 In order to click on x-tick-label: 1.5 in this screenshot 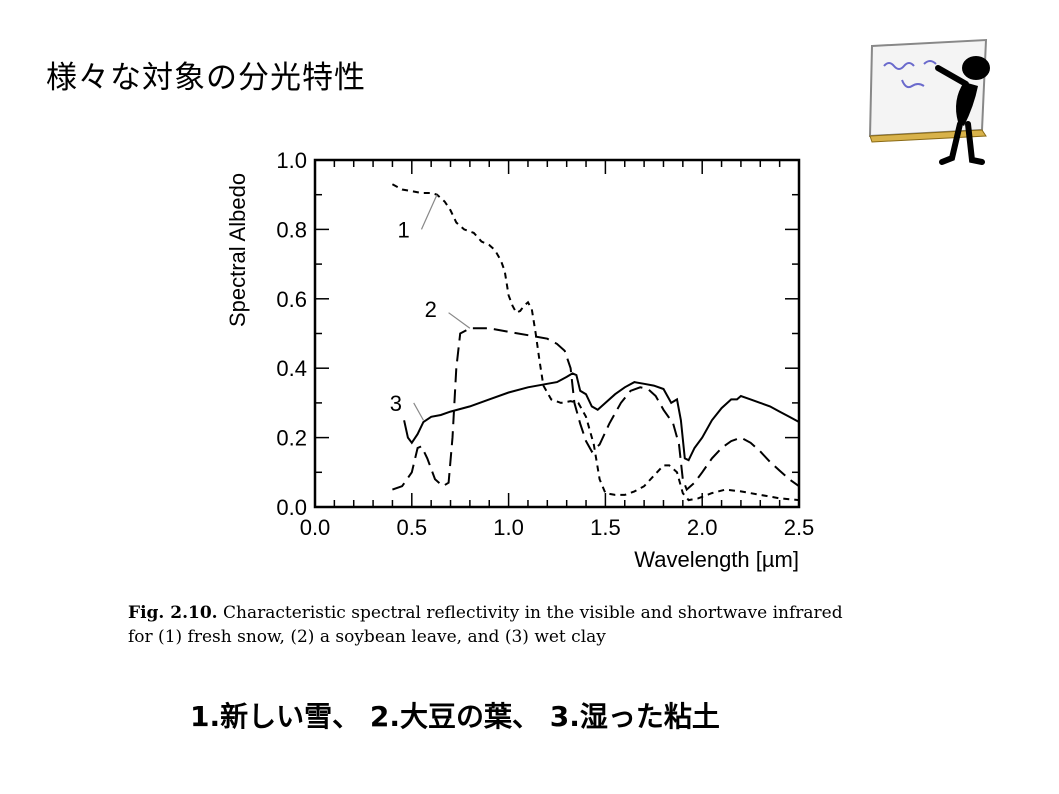, I will do `click(605, 527)`.